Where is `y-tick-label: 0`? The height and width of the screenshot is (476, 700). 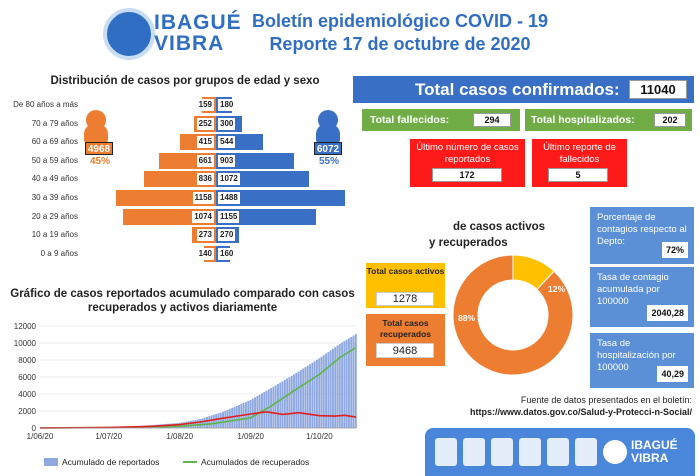 y-tick-label: 0 is located at coordinates (34, 428).